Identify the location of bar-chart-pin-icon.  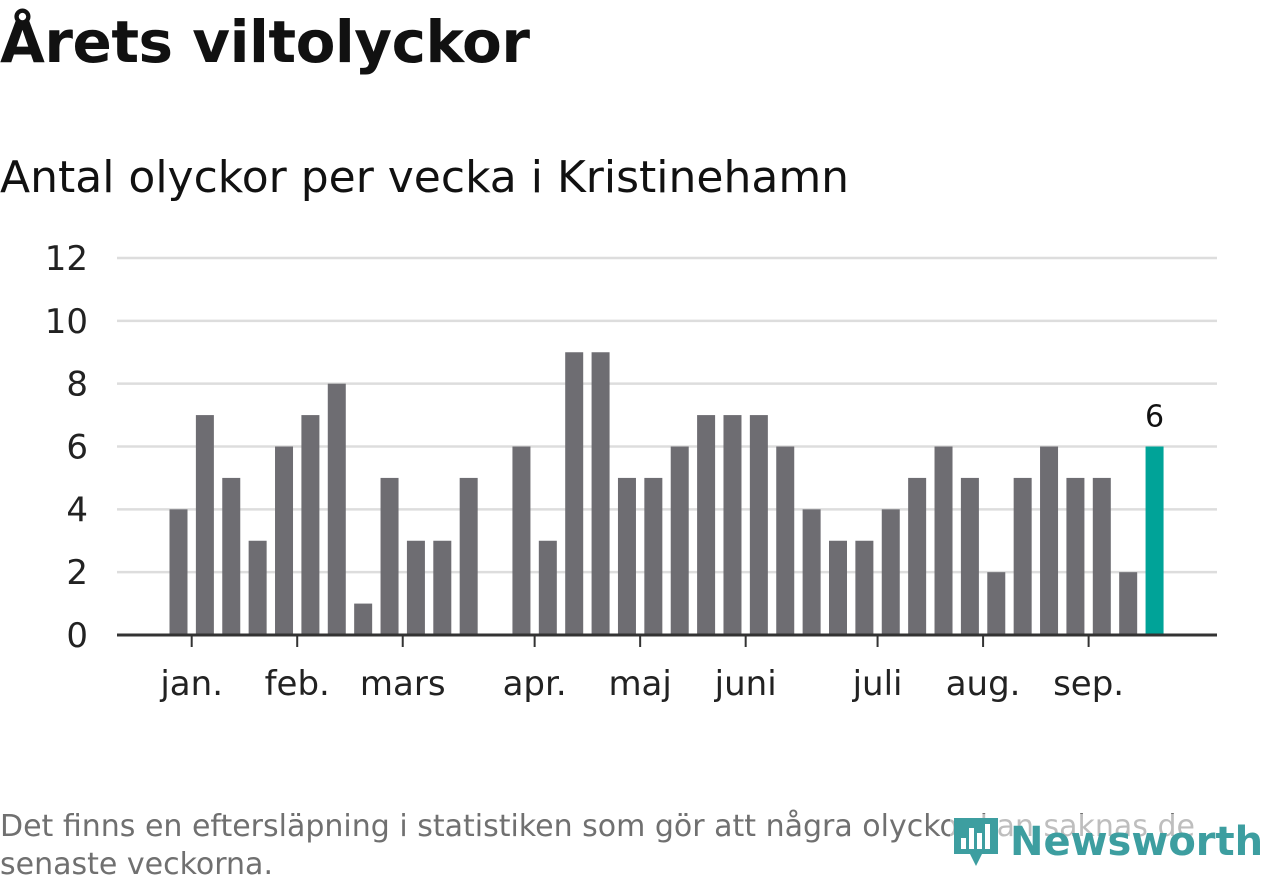
(976, 842).